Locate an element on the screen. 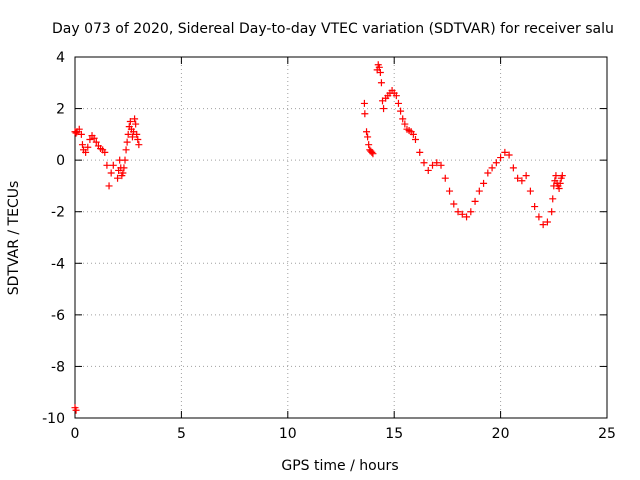 This screenshot has height=480, width=640. x-tick-label: 20 is located at coordinates (501, 434).